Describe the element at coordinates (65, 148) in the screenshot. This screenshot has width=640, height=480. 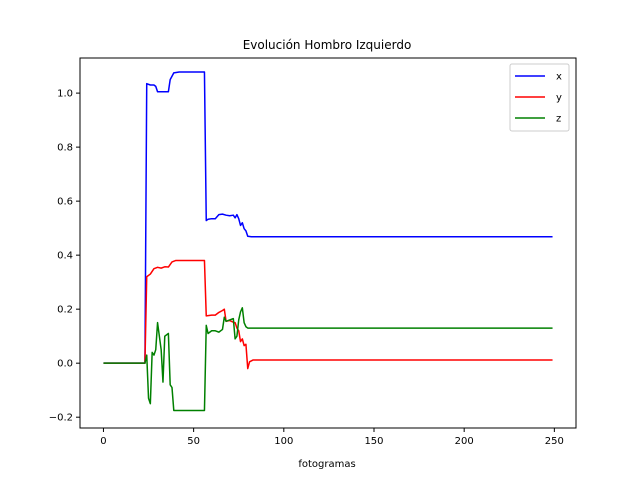
I see `y-tick-label: 0.8` at that location.